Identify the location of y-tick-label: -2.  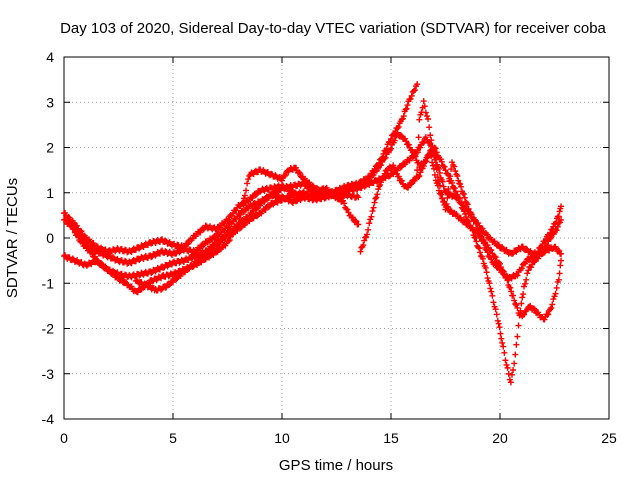
(48, 329).